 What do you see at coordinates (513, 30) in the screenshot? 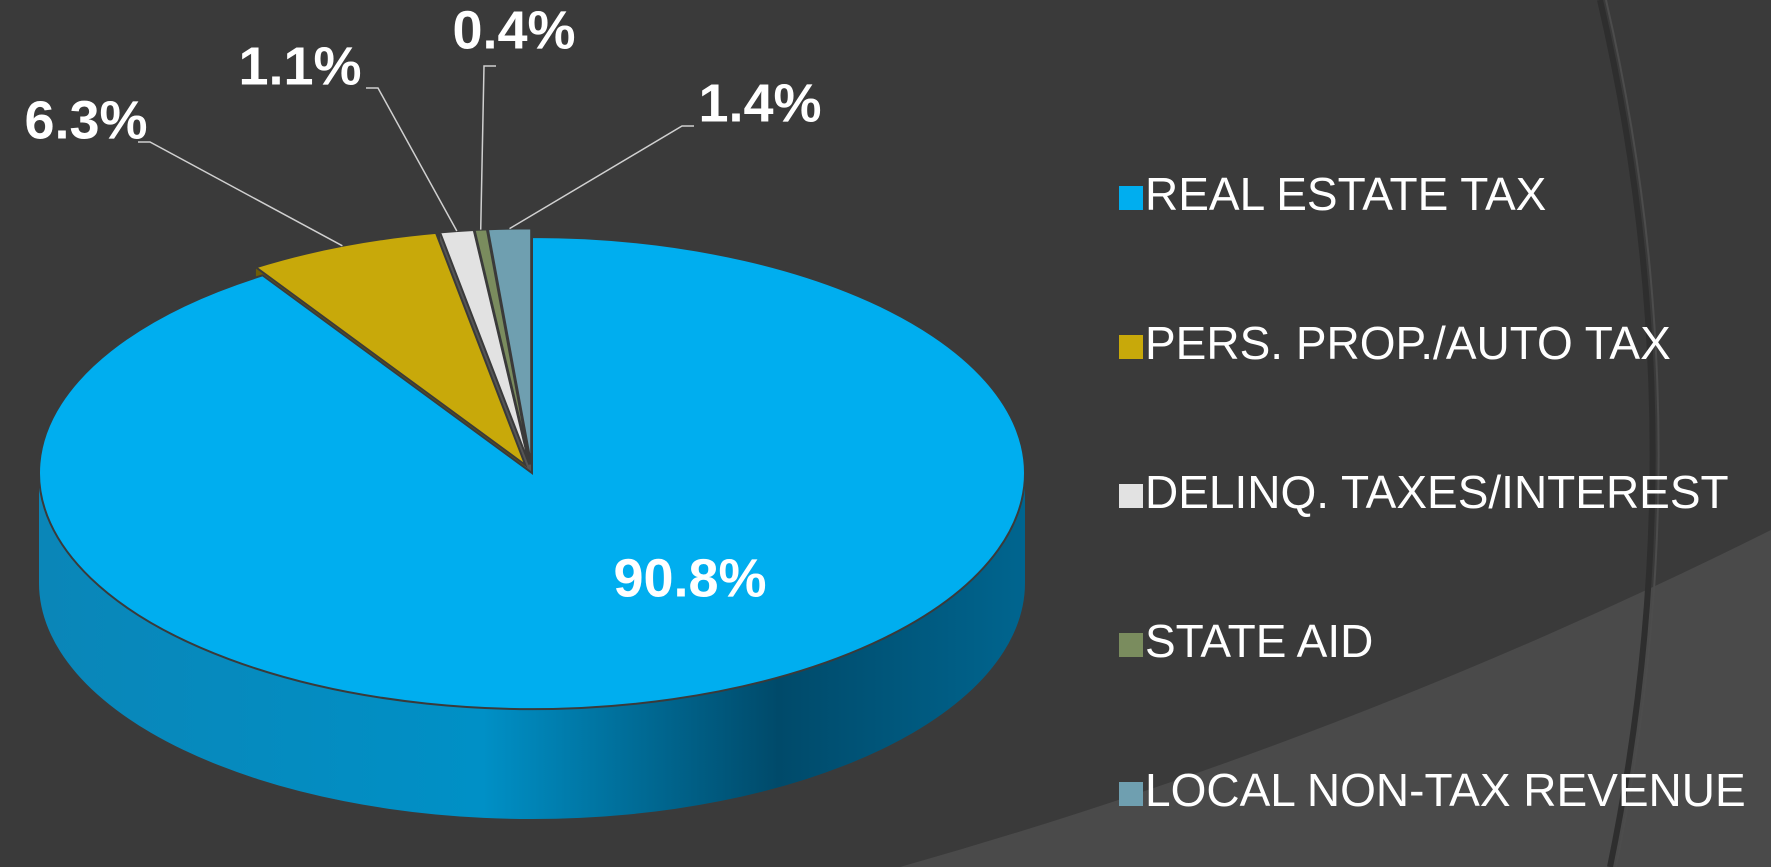
I see `data-label: 0.4%` at bounding box center [513, 30].